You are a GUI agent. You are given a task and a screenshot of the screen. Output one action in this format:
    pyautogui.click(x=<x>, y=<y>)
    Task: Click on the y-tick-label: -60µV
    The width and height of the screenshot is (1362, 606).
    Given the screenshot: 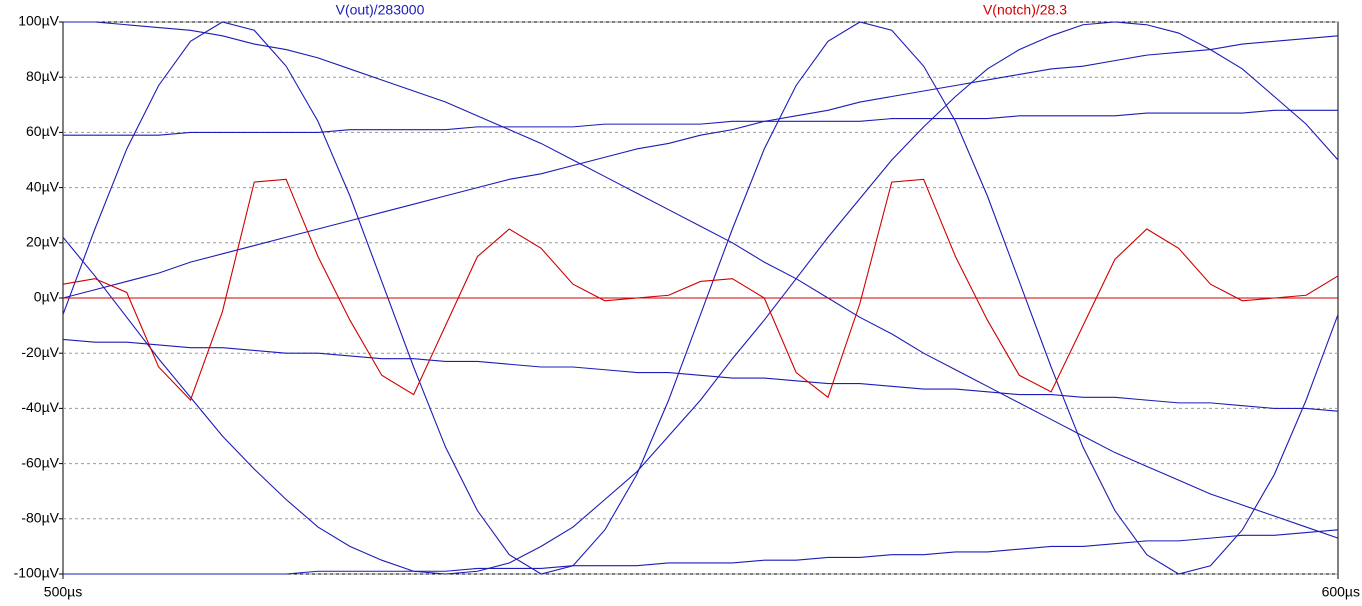 What is the action you would take?
    pyautogui.click(x=40, y=462)
    